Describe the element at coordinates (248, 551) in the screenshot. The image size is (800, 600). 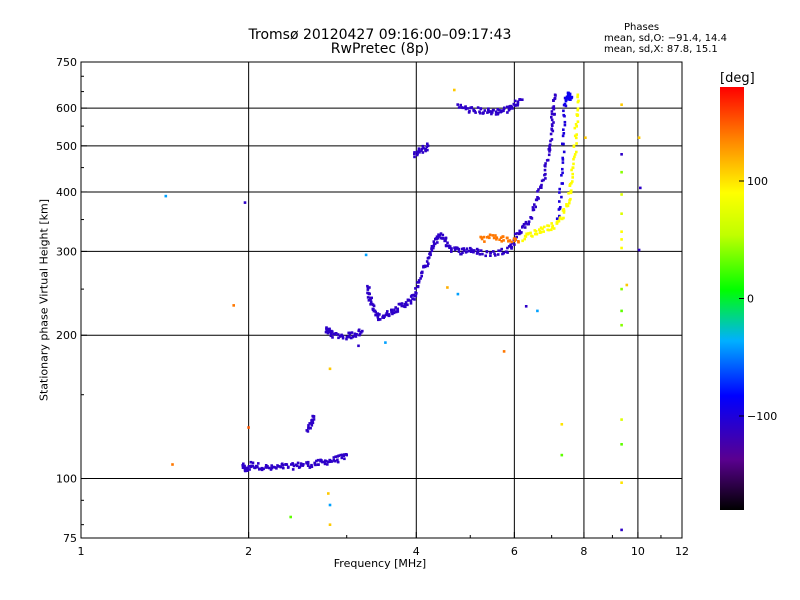
I see `x-tick-label: 2` at that location.